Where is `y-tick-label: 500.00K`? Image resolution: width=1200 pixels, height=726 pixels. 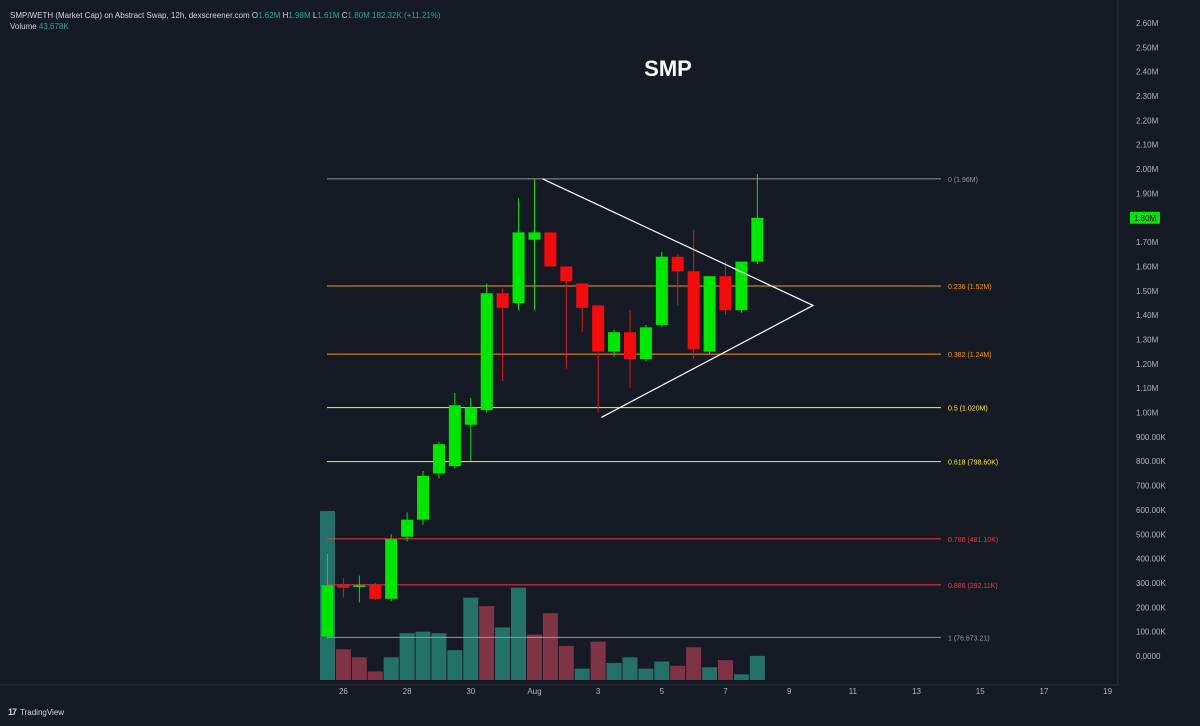
y-tick-label: 500.00K is located at coordinates (1151, 534).